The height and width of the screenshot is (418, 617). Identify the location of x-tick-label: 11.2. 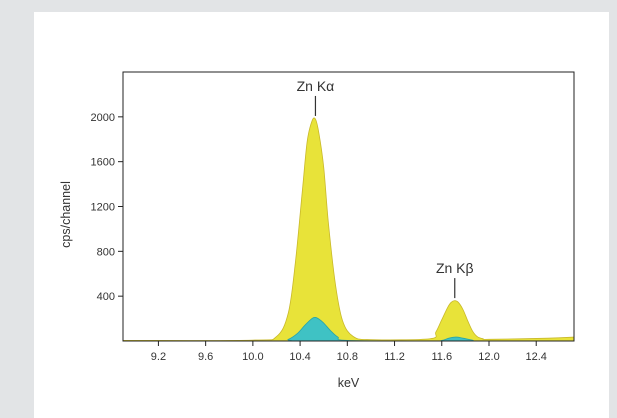
(394, 357).